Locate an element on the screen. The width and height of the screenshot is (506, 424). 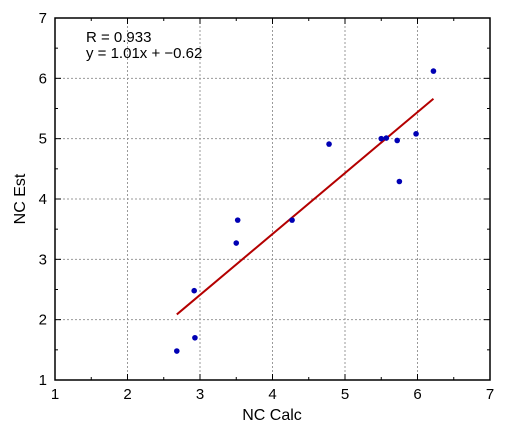
fit-equation-annotation: y = 1.01x + −0.62 is located at coordinates (144, 53).